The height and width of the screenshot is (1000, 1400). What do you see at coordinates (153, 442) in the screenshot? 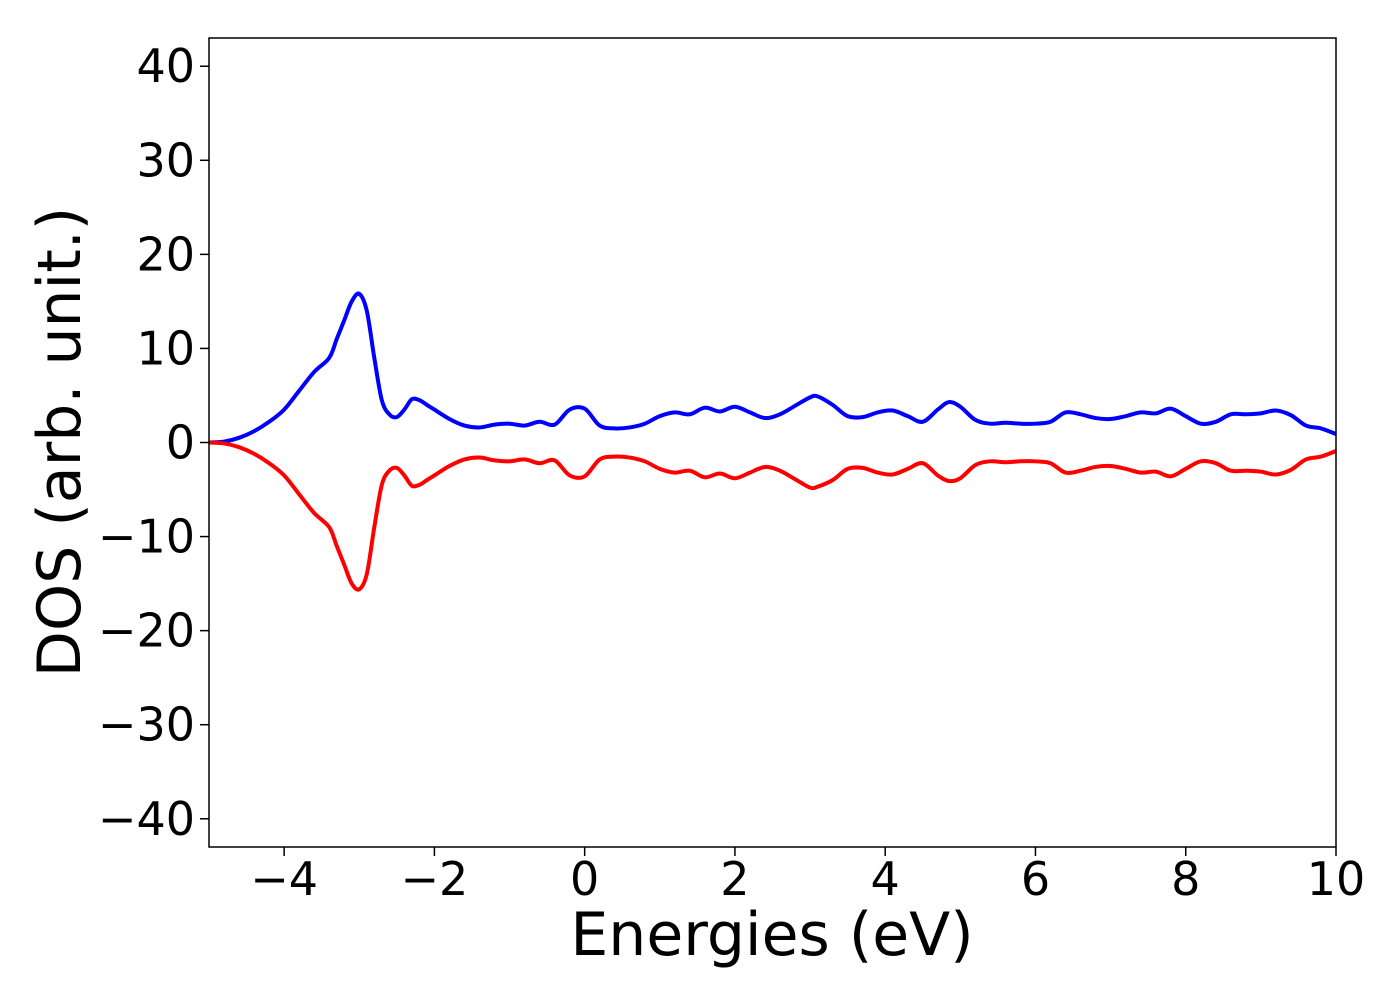
I see `y-axis: 40 30 20 10 0 −10 −20 −30 −40` at bounding box center [153, 442].